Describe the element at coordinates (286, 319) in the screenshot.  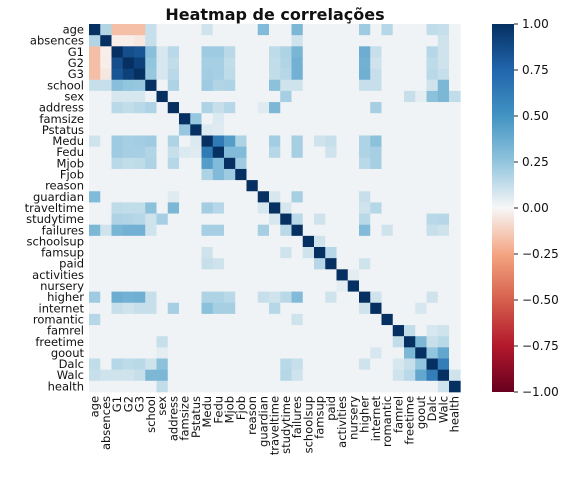
I see `heatmap-cell-romantic-studytime` at that location.